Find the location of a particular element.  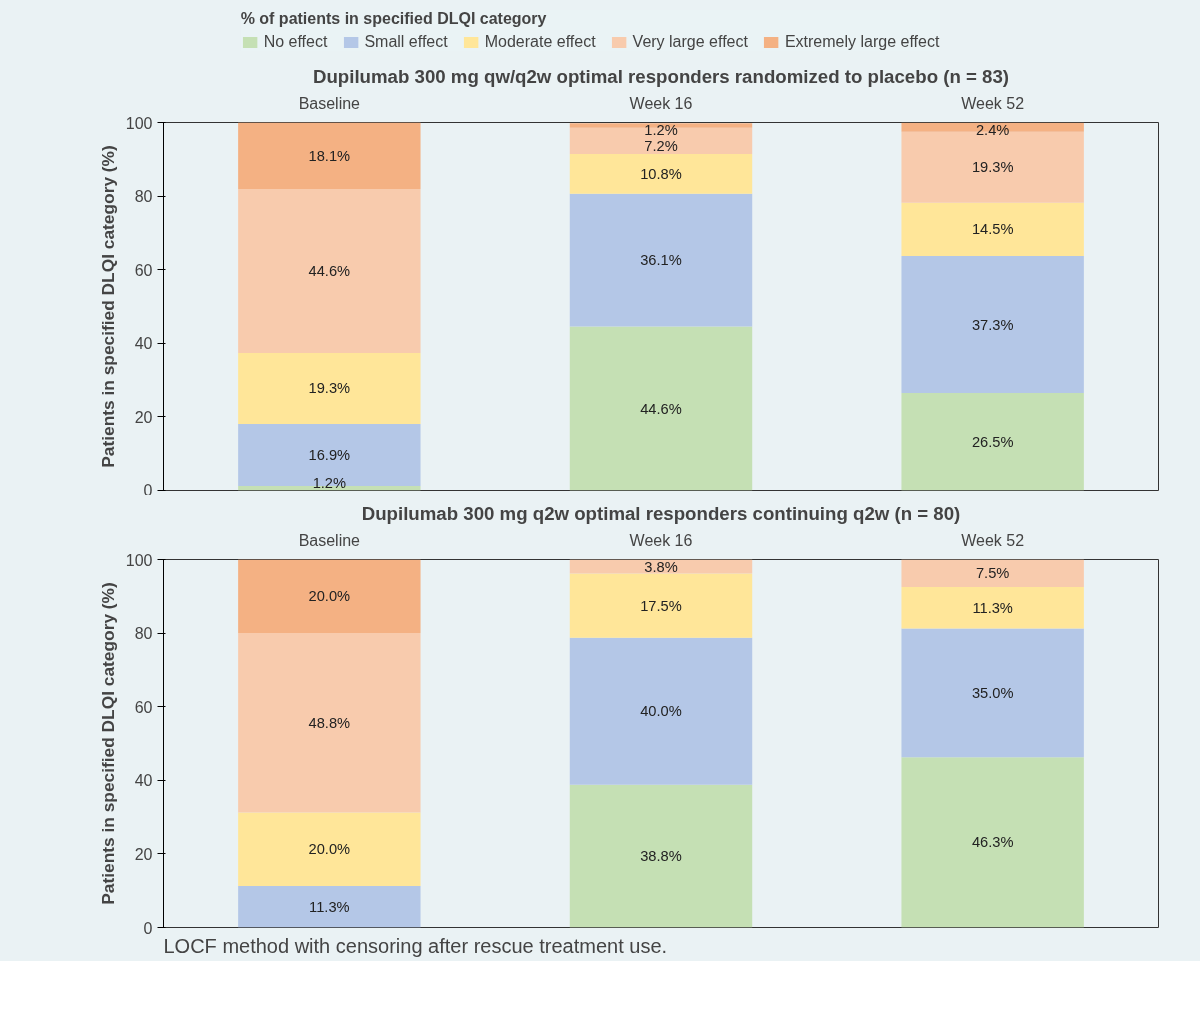

legend-label: Small effect is located at coordinates (406, 42).